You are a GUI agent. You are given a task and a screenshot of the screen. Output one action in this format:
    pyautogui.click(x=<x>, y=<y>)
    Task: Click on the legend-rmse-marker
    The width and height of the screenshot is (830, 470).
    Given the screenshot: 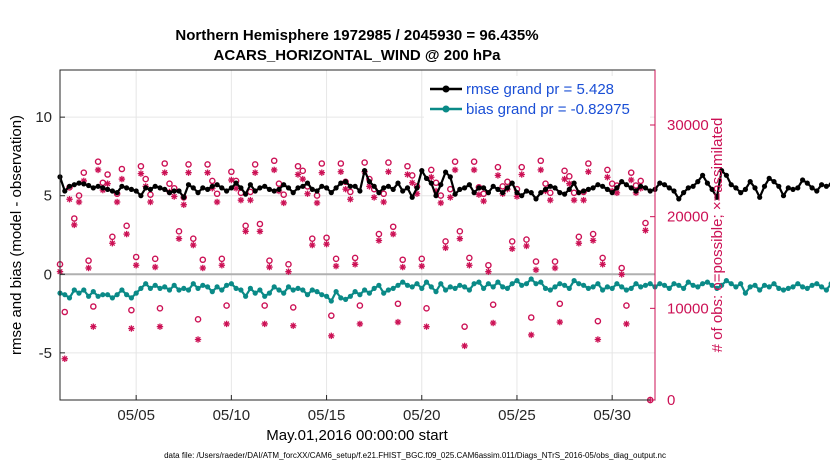 What is the action you would take?
    pyautogui.click(x=446, y=89)
    